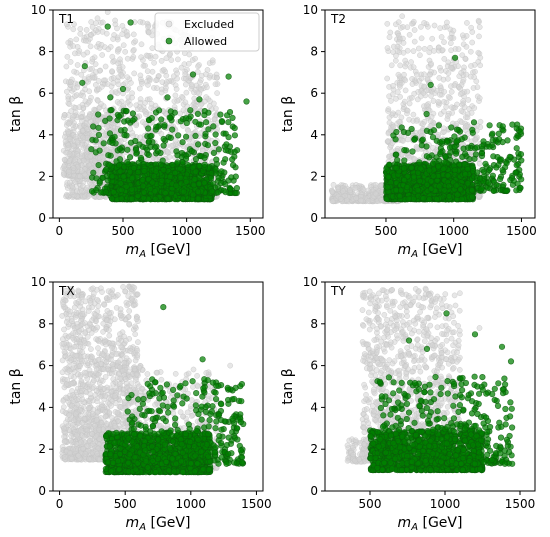  What do you see at coordinates (42, 176) in the screenshot?
I see `y-tick-label: 2` at bounding box center [42, 176].